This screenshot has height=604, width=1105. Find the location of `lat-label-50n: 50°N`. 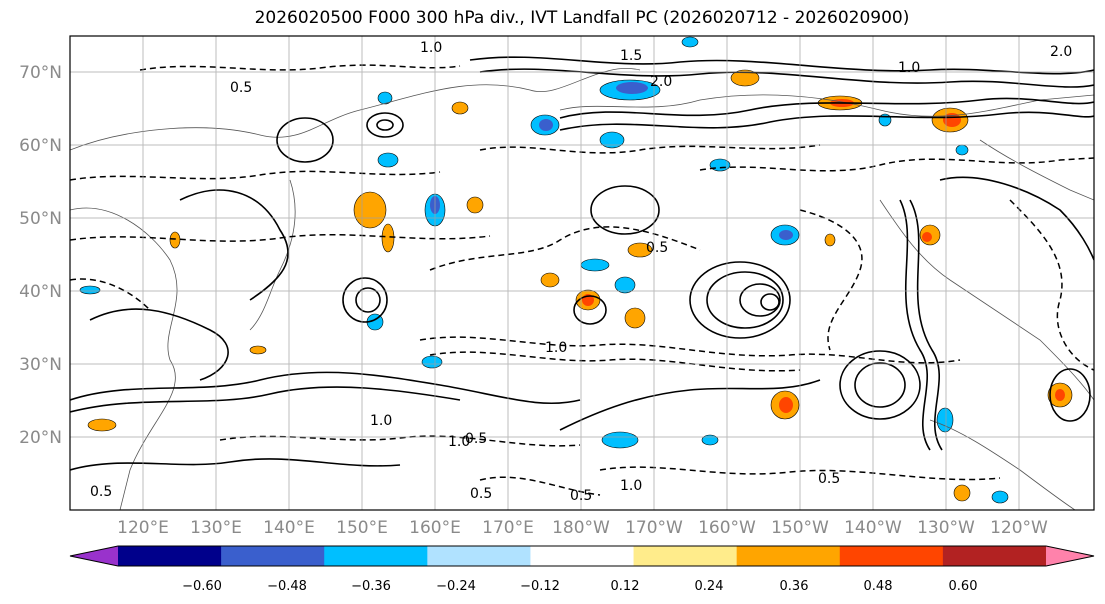

lat-label-50n: 50°N is located at coordinates (40, 219).